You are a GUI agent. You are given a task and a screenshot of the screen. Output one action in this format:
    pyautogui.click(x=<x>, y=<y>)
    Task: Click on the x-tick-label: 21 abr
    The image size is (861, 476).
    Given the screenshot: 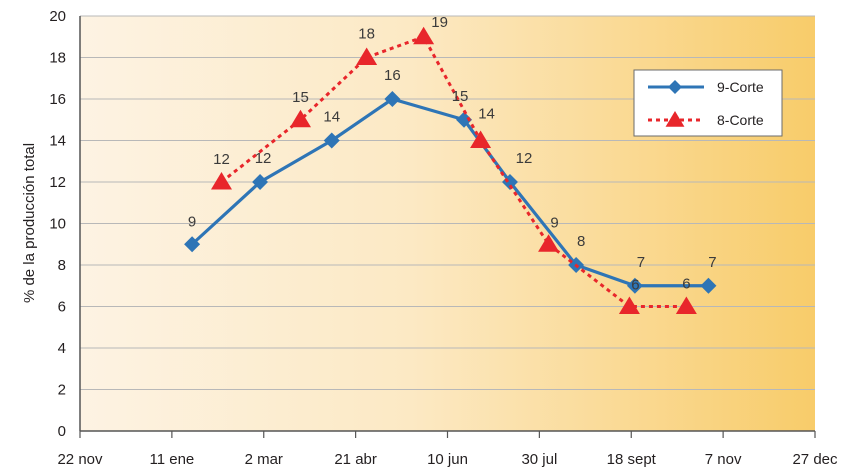 What is the action you would take?
    pyautogui.click(x=355, y=459)
    